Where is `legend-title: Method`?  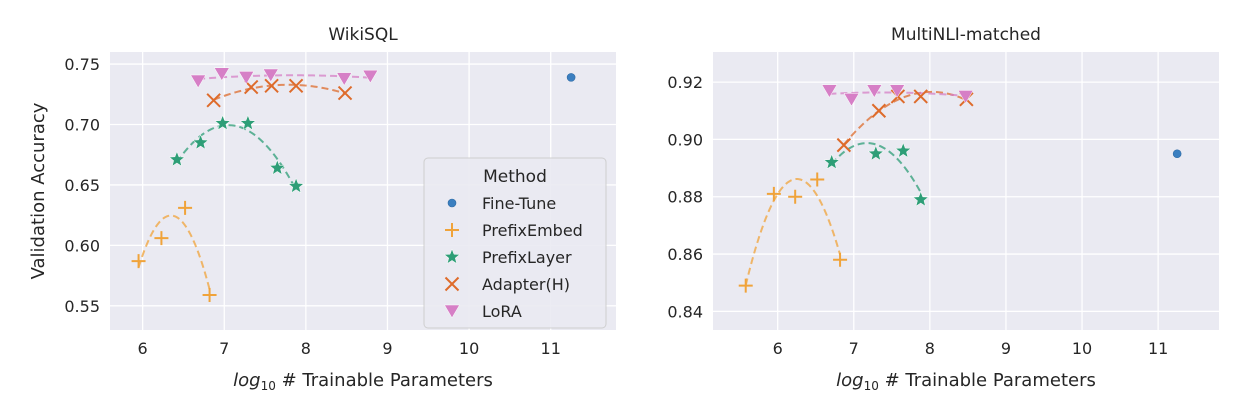 legend-title: Method is located at coordinates (515, 177).